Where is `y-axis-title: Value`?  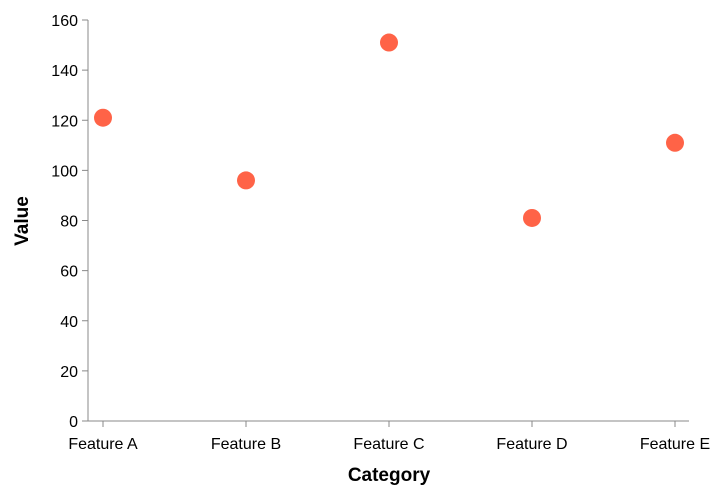
y-axis-title: Value is located at coordinates (22, 221).